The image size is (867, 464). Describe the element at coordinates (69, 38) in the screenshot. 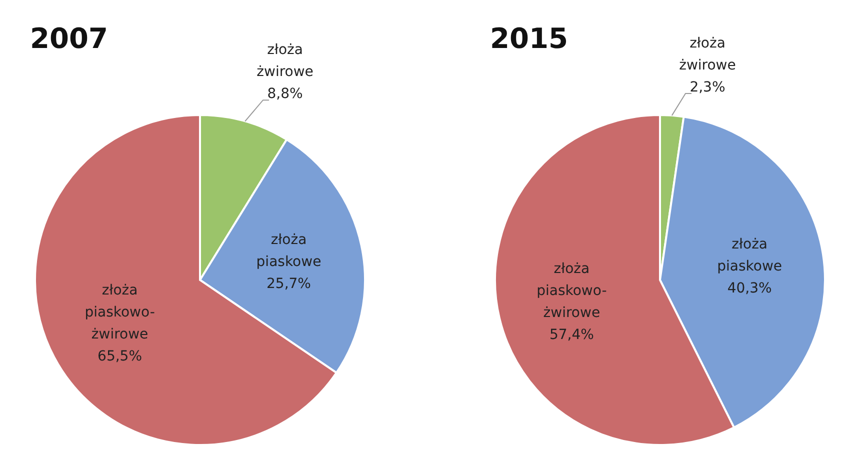

I see `chart-title: 2007` at that location.